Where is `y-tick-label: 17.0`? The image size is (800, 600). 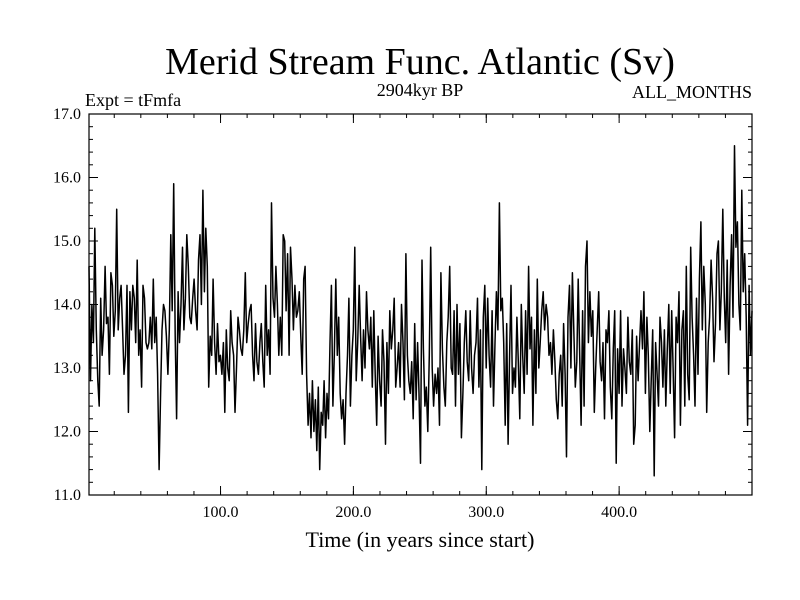
y-tick-label: 17.0 is located at coordinates (67, 114).